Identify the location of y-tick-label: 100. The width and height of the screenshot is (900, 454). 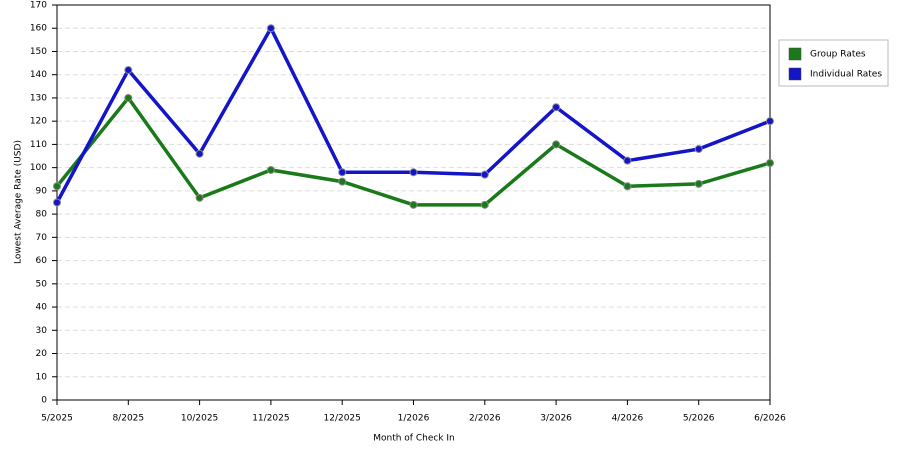
(38, 168).